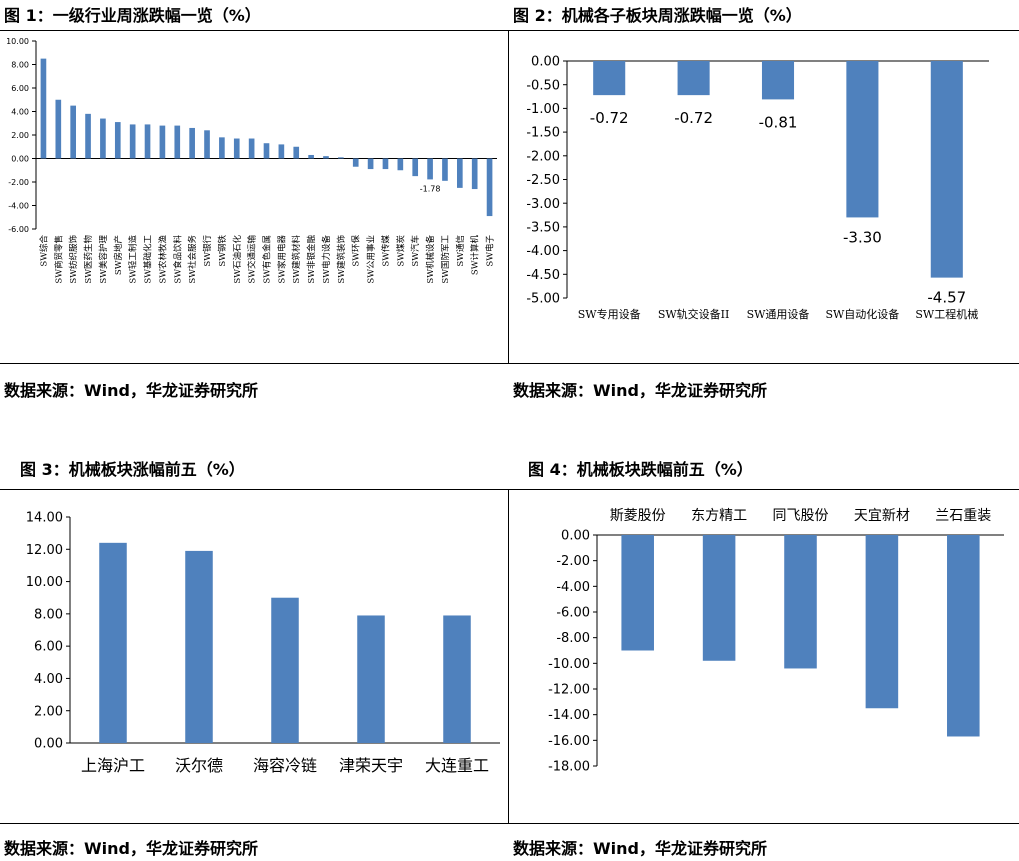 The image size is (1019, 861). I want to click on divider-row1, so click(508, 196).